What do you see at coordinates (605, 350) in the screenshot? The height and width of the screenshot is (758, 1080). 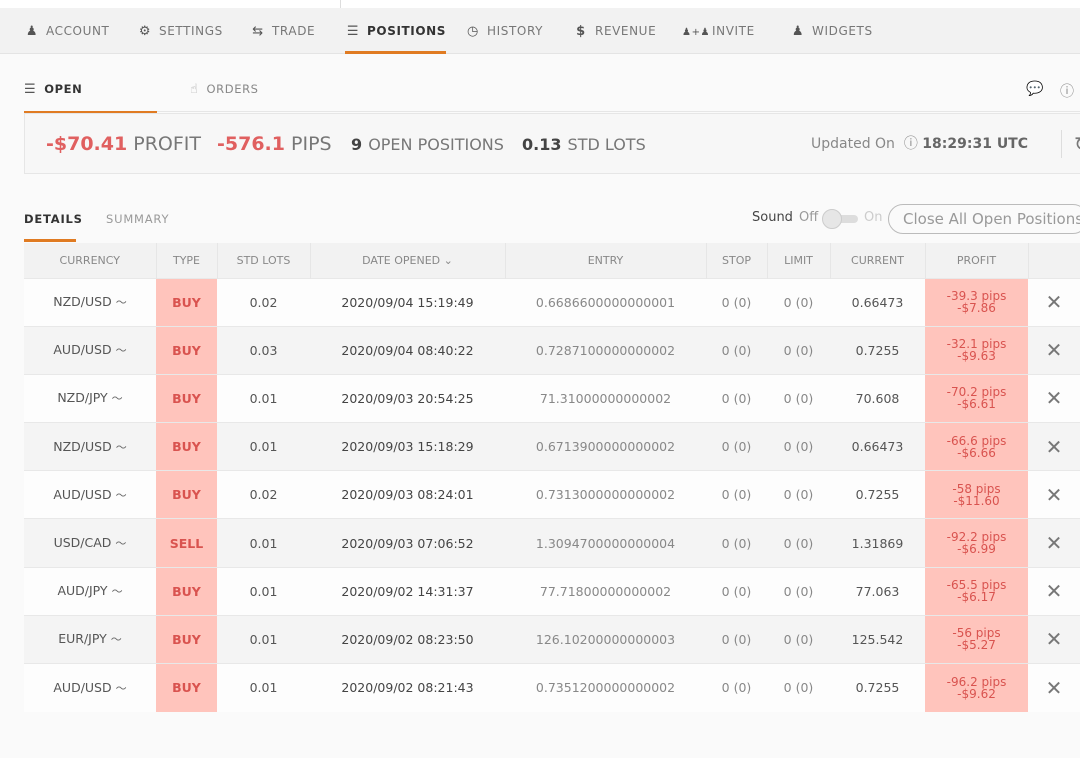 I see `entry-price: 0.7287100000000002` at bounding box center [605, 350].